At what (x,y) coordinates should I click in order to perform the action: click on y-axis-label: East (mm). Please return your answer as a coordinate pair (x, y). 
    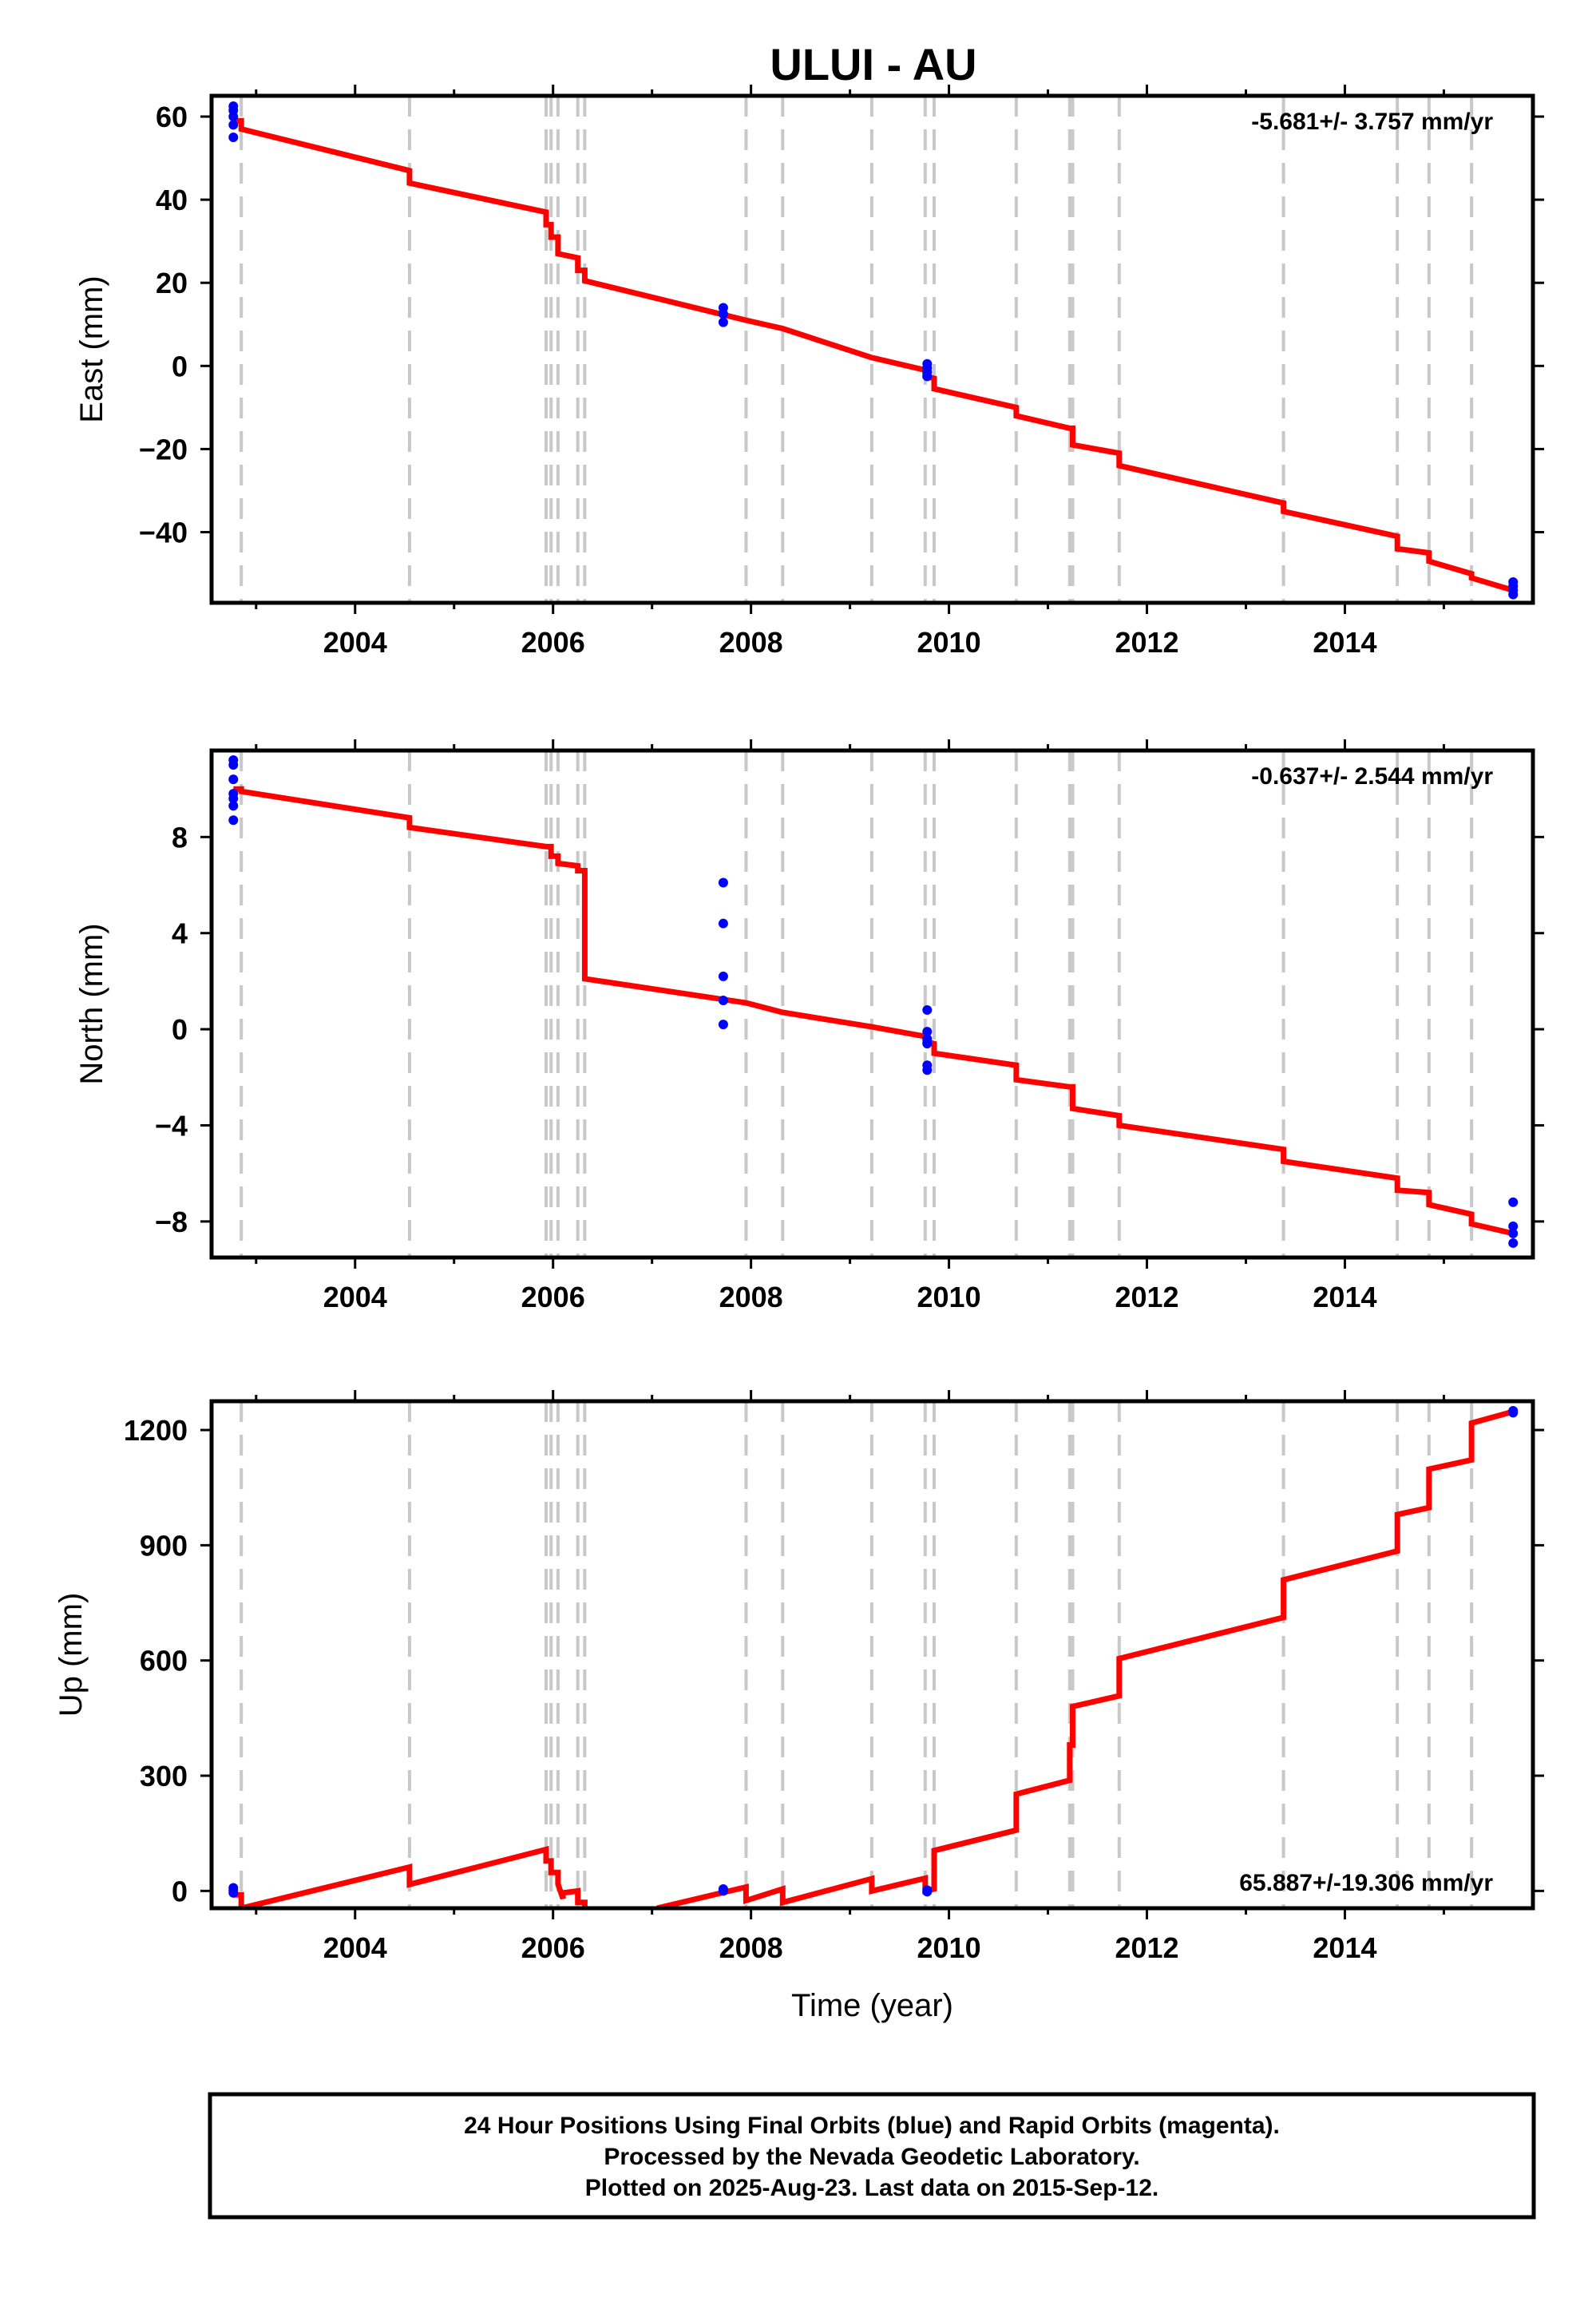
    Looking at the image, I should click on (91, 348).